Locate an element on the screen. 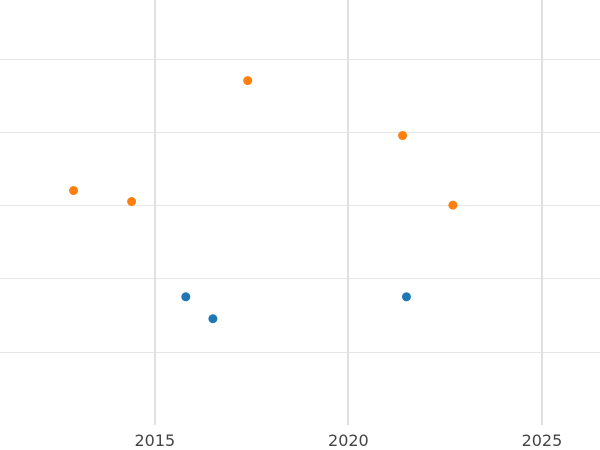 The image size is (600, 450). x-tick-label: 2025 is located at coordinates (542, 440).